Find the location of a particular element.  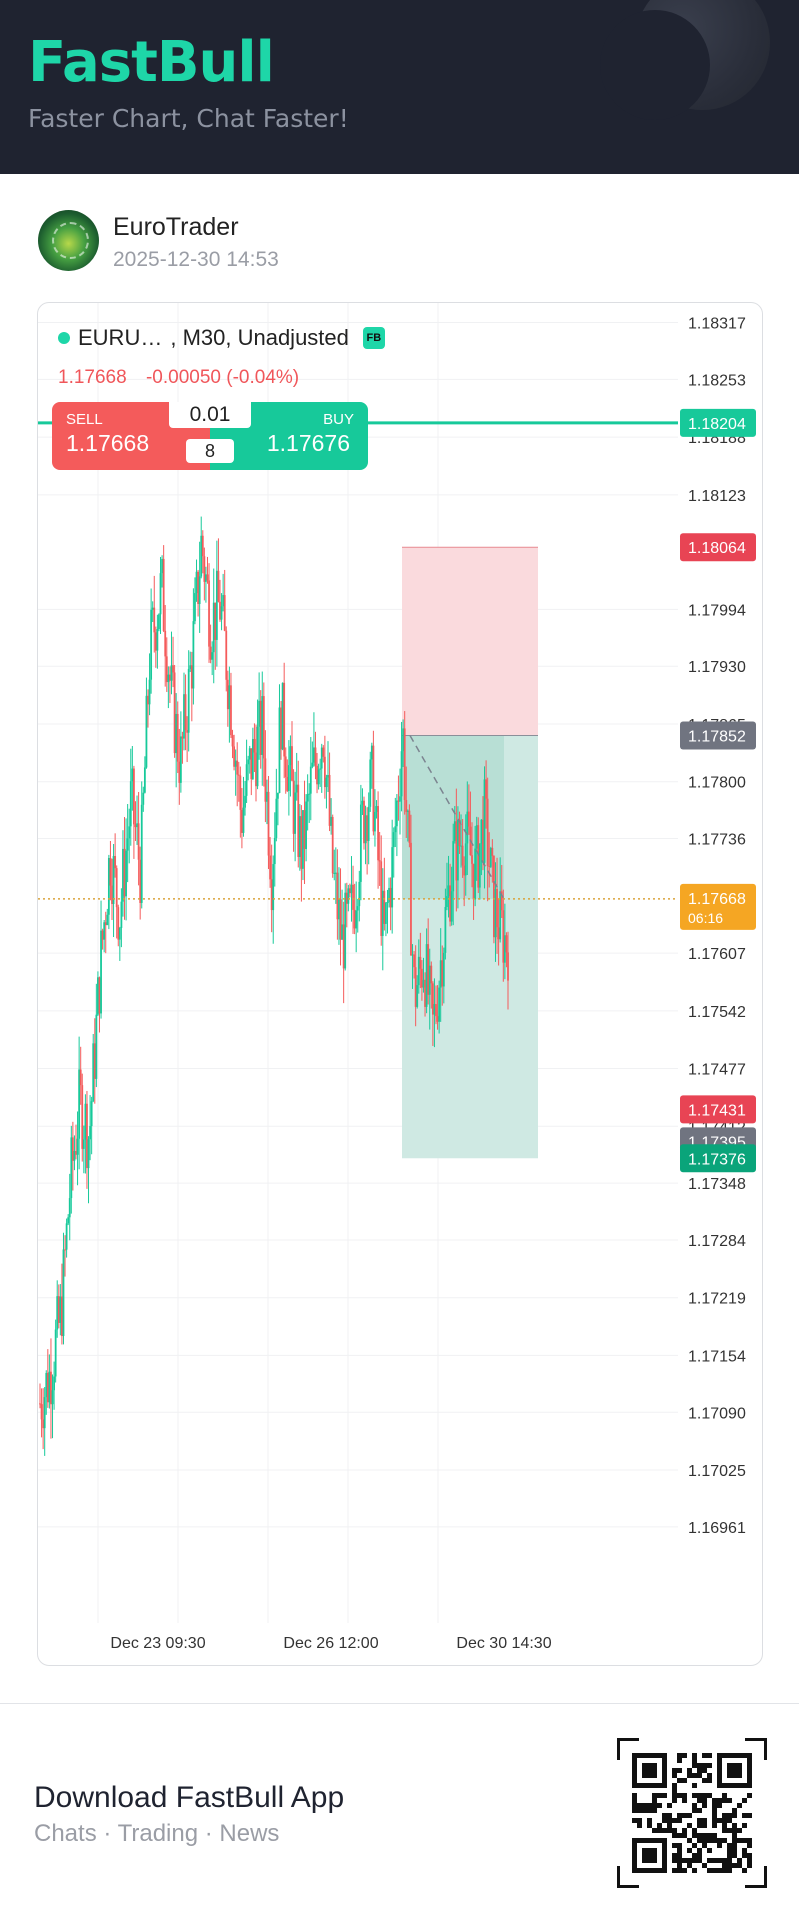

qr-code-icon is located at coordinates (692, 1813).